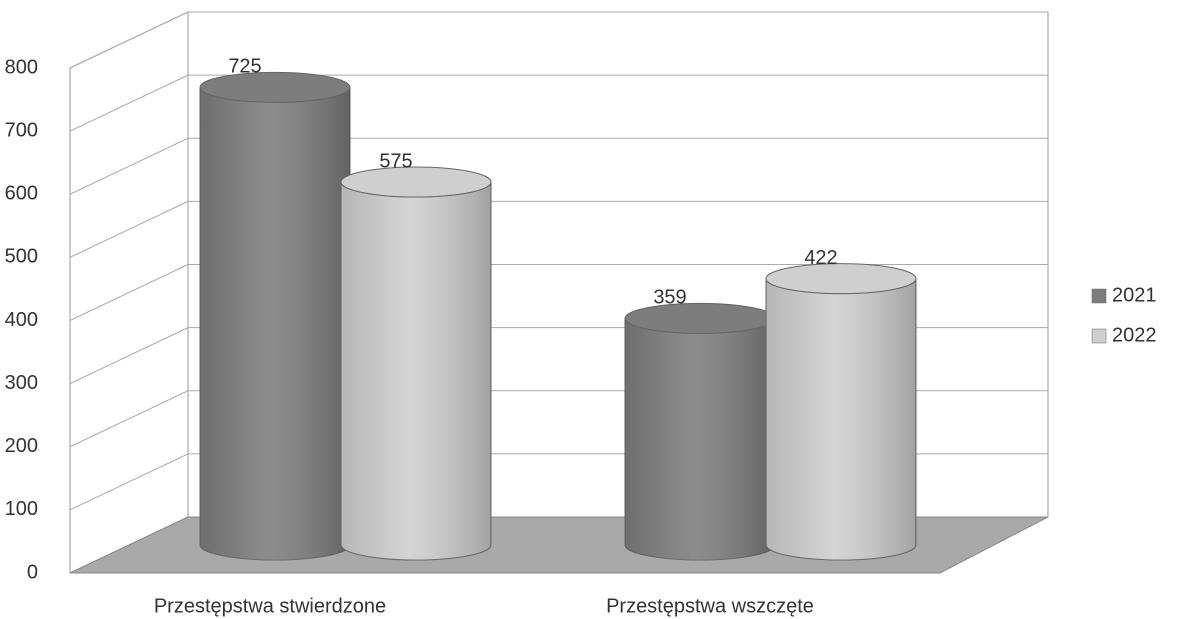 Image resolution: width=1181 pixels, height=619 pixels. What do you see at coordinates (21, 130) in the screenshot?
I see `y-tick-label: 700` at bounding box center [21, 130].